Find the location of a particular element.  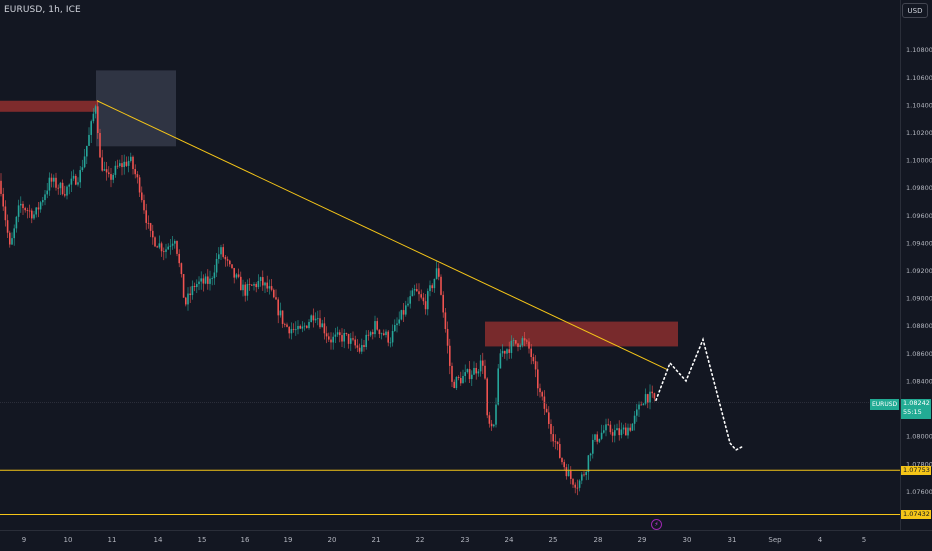

current-price-value: 1.08242 is located at coordinates (916, 402).